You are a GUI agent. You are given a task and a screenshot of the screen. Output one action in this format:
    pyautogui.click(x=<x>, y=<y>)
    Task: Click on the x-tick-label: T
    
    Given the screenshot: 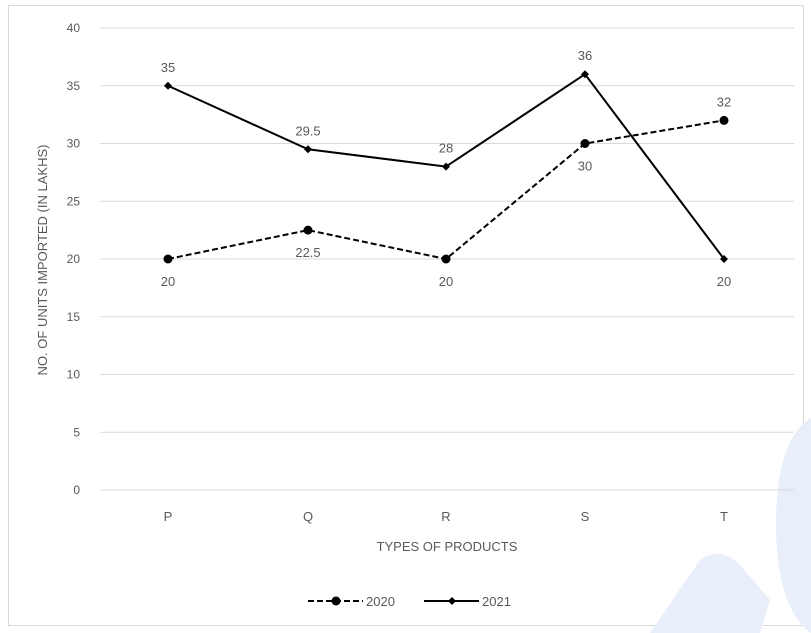 What is the action you would take?
    pyautogui.click(x=724, y=516)
    